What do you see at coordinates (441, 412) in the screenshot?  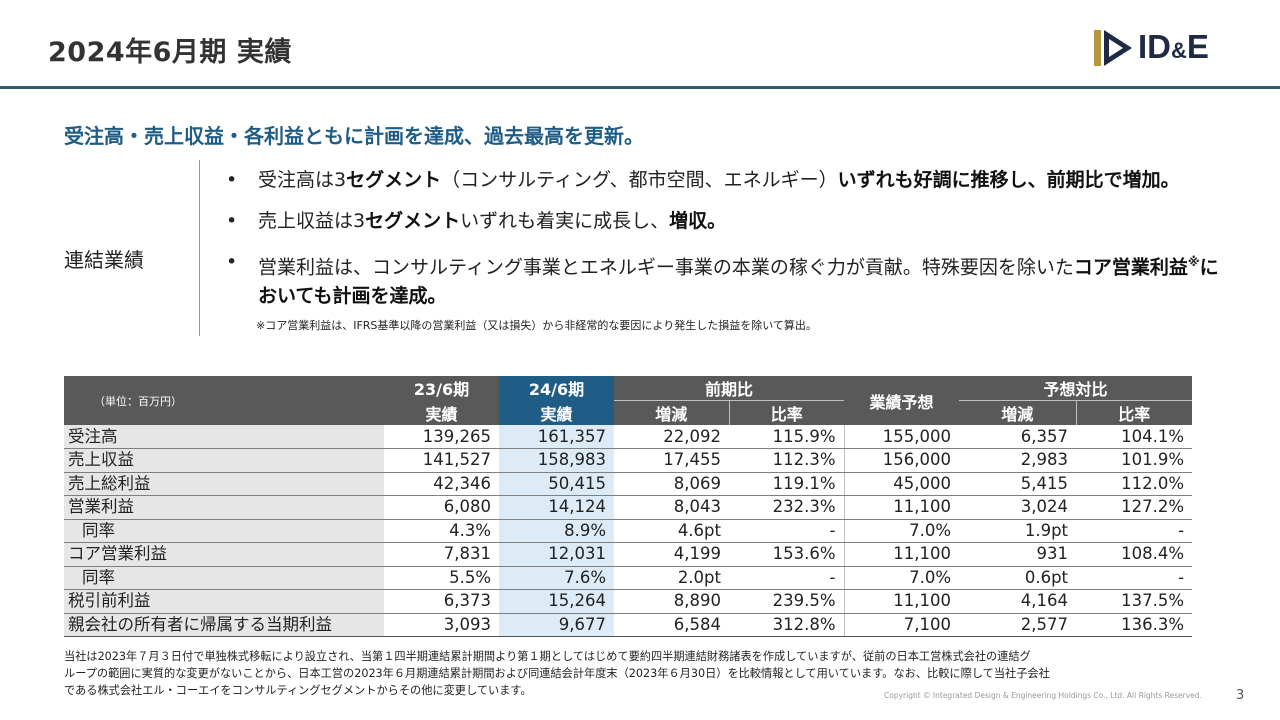 I see `prev-actual-header: 実績` at bounding box center [441, 412].